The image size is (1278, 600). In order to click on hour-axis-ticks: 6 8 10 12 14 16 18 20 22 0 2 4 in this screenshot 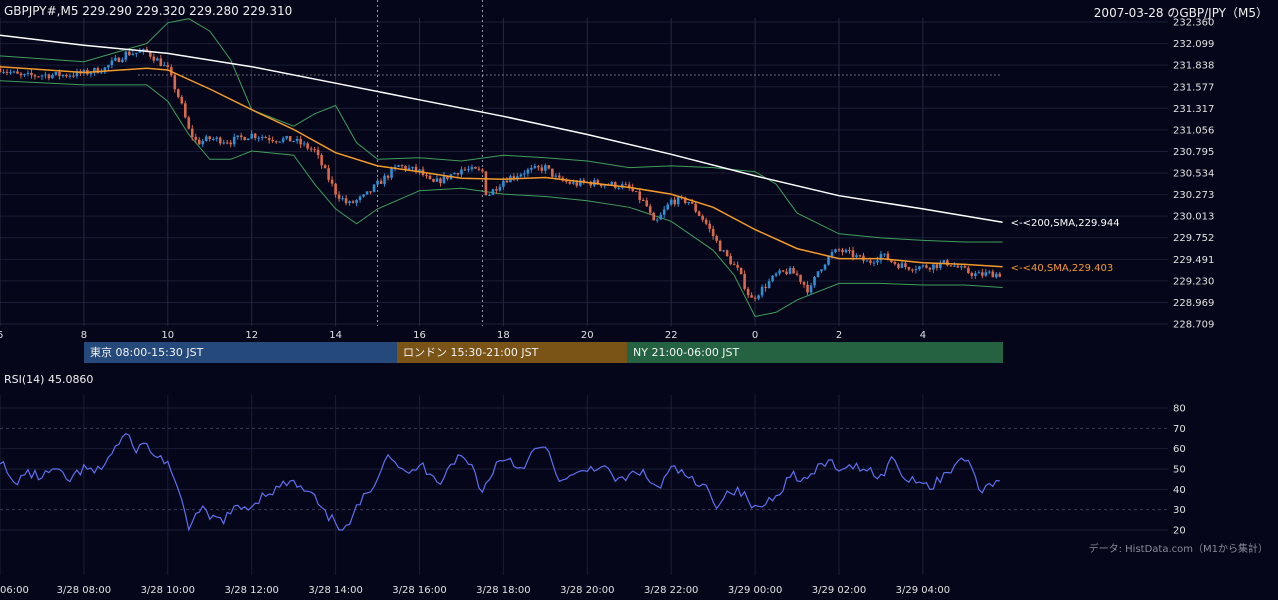, I will do `click(463, 335)`.